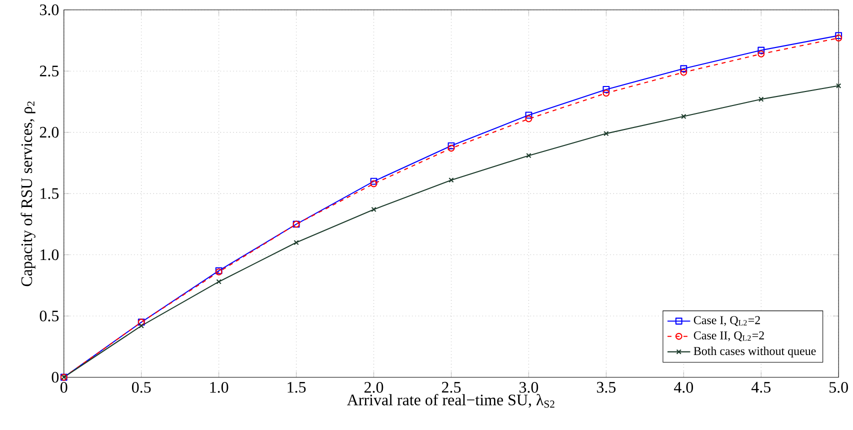 This screenshot has width=853, height=430. What do you see at coordinates (49, 193) in the screenshot?
I see `y-tick-label: 1.5` at bounding box center [49, 193].